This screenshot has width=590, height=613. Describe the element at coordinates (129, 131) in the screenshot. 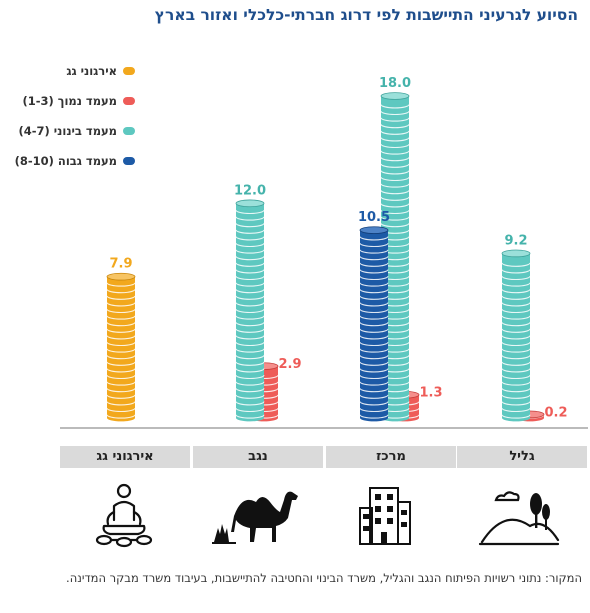

I see `legend-swatch-mid` at that location.